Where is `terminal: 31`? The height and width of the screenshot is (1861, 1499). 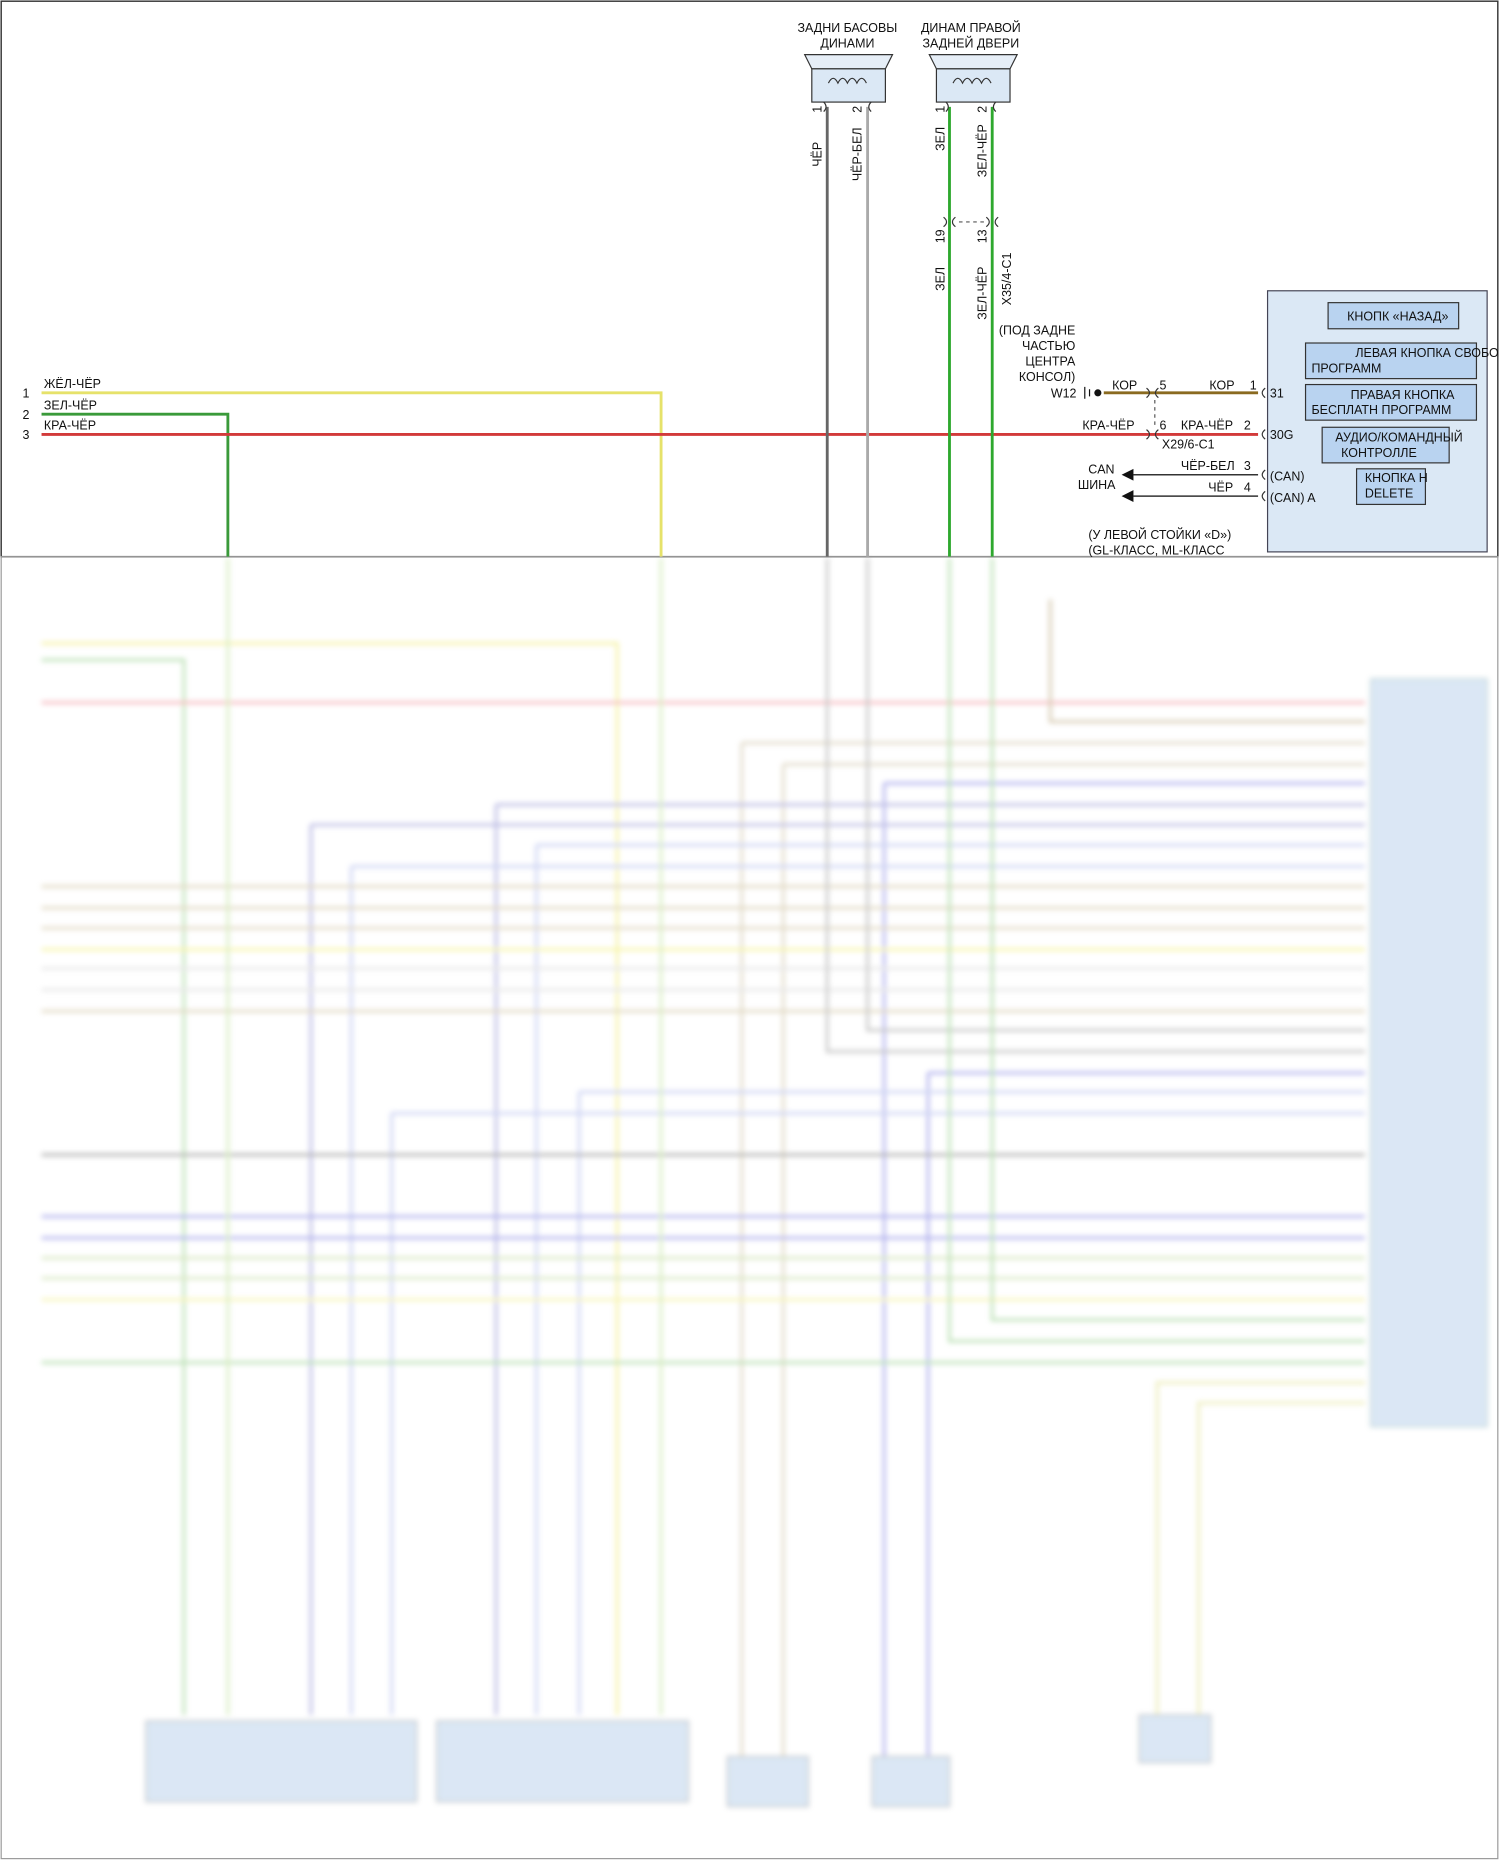
terminal: 31 is located at coordinates (1277, 394).